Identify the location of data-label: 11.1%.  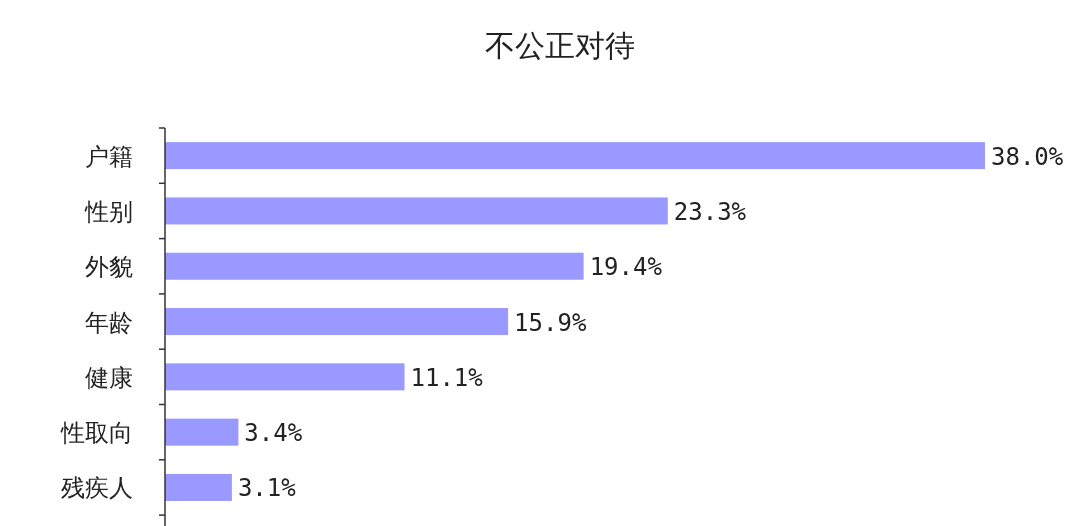
(447, 377).